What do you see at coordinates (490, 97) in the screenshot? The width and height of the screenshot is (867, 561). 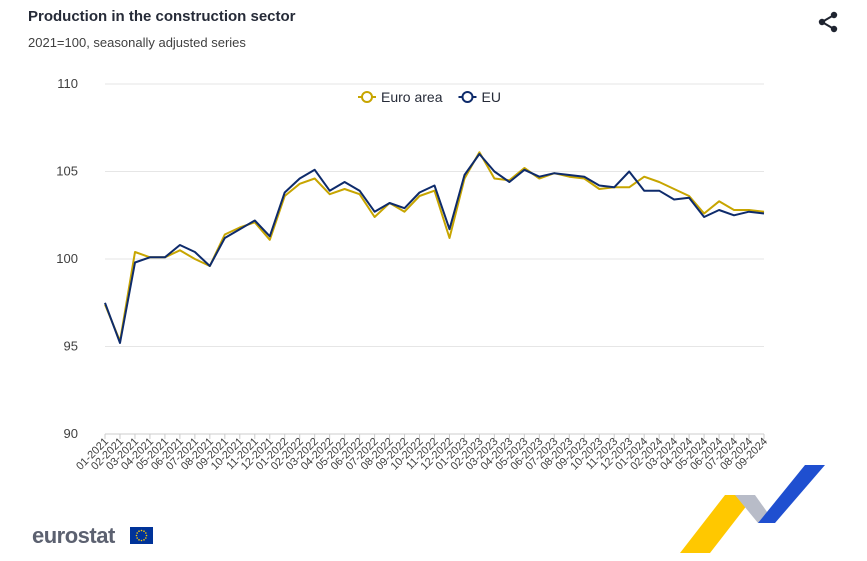 I see `legend-label-eu: EU` at bounding box center [490, 97].